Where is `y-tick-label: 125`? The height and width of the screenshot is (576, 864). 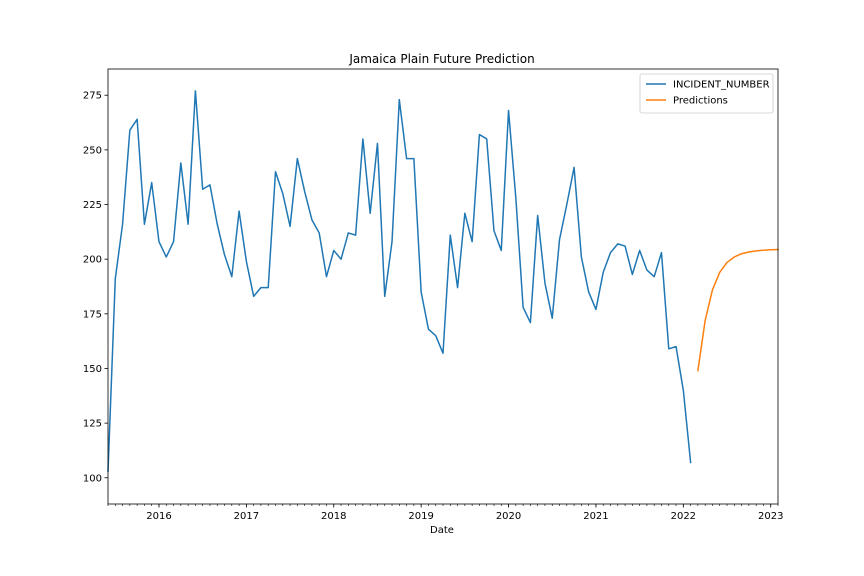 y-tick-label: 125 is located at coordinates (92, 424).